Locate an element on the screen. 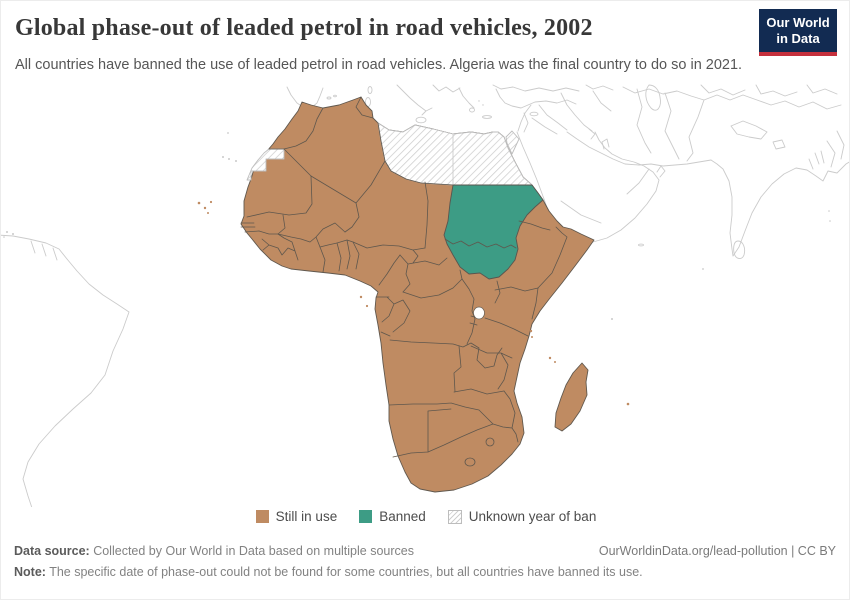 This screenshot has height=600, width=850. legend-label-banned: Banned is located at coordinates (402, 516).